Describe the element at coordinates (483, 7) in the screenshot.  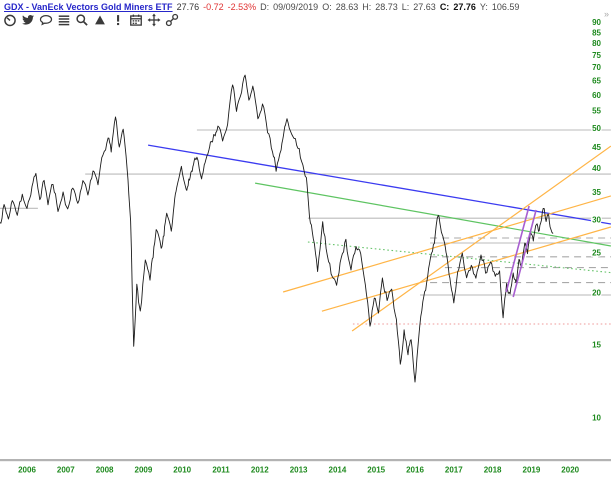
I see `yield-label: Y:` at that location.